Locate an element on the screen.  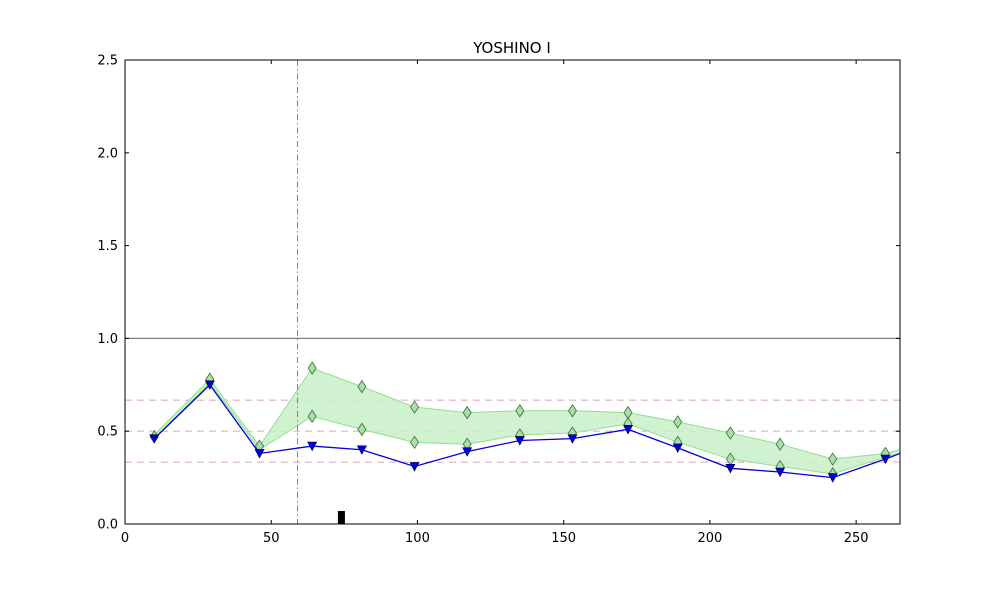
y-tick-label: 1.5 is located at coordinates (107, 246).